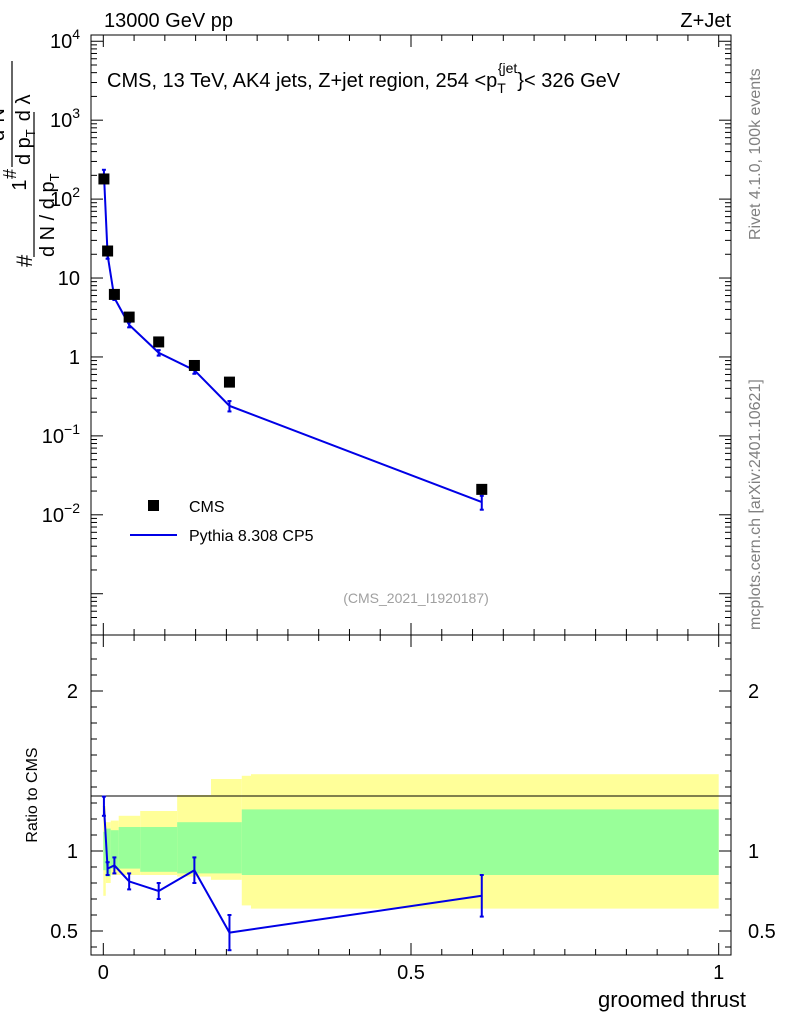 The width and height of the screenshot is (786, 1024). I want to click on y-label-left-sub: T, so click(54, 177).